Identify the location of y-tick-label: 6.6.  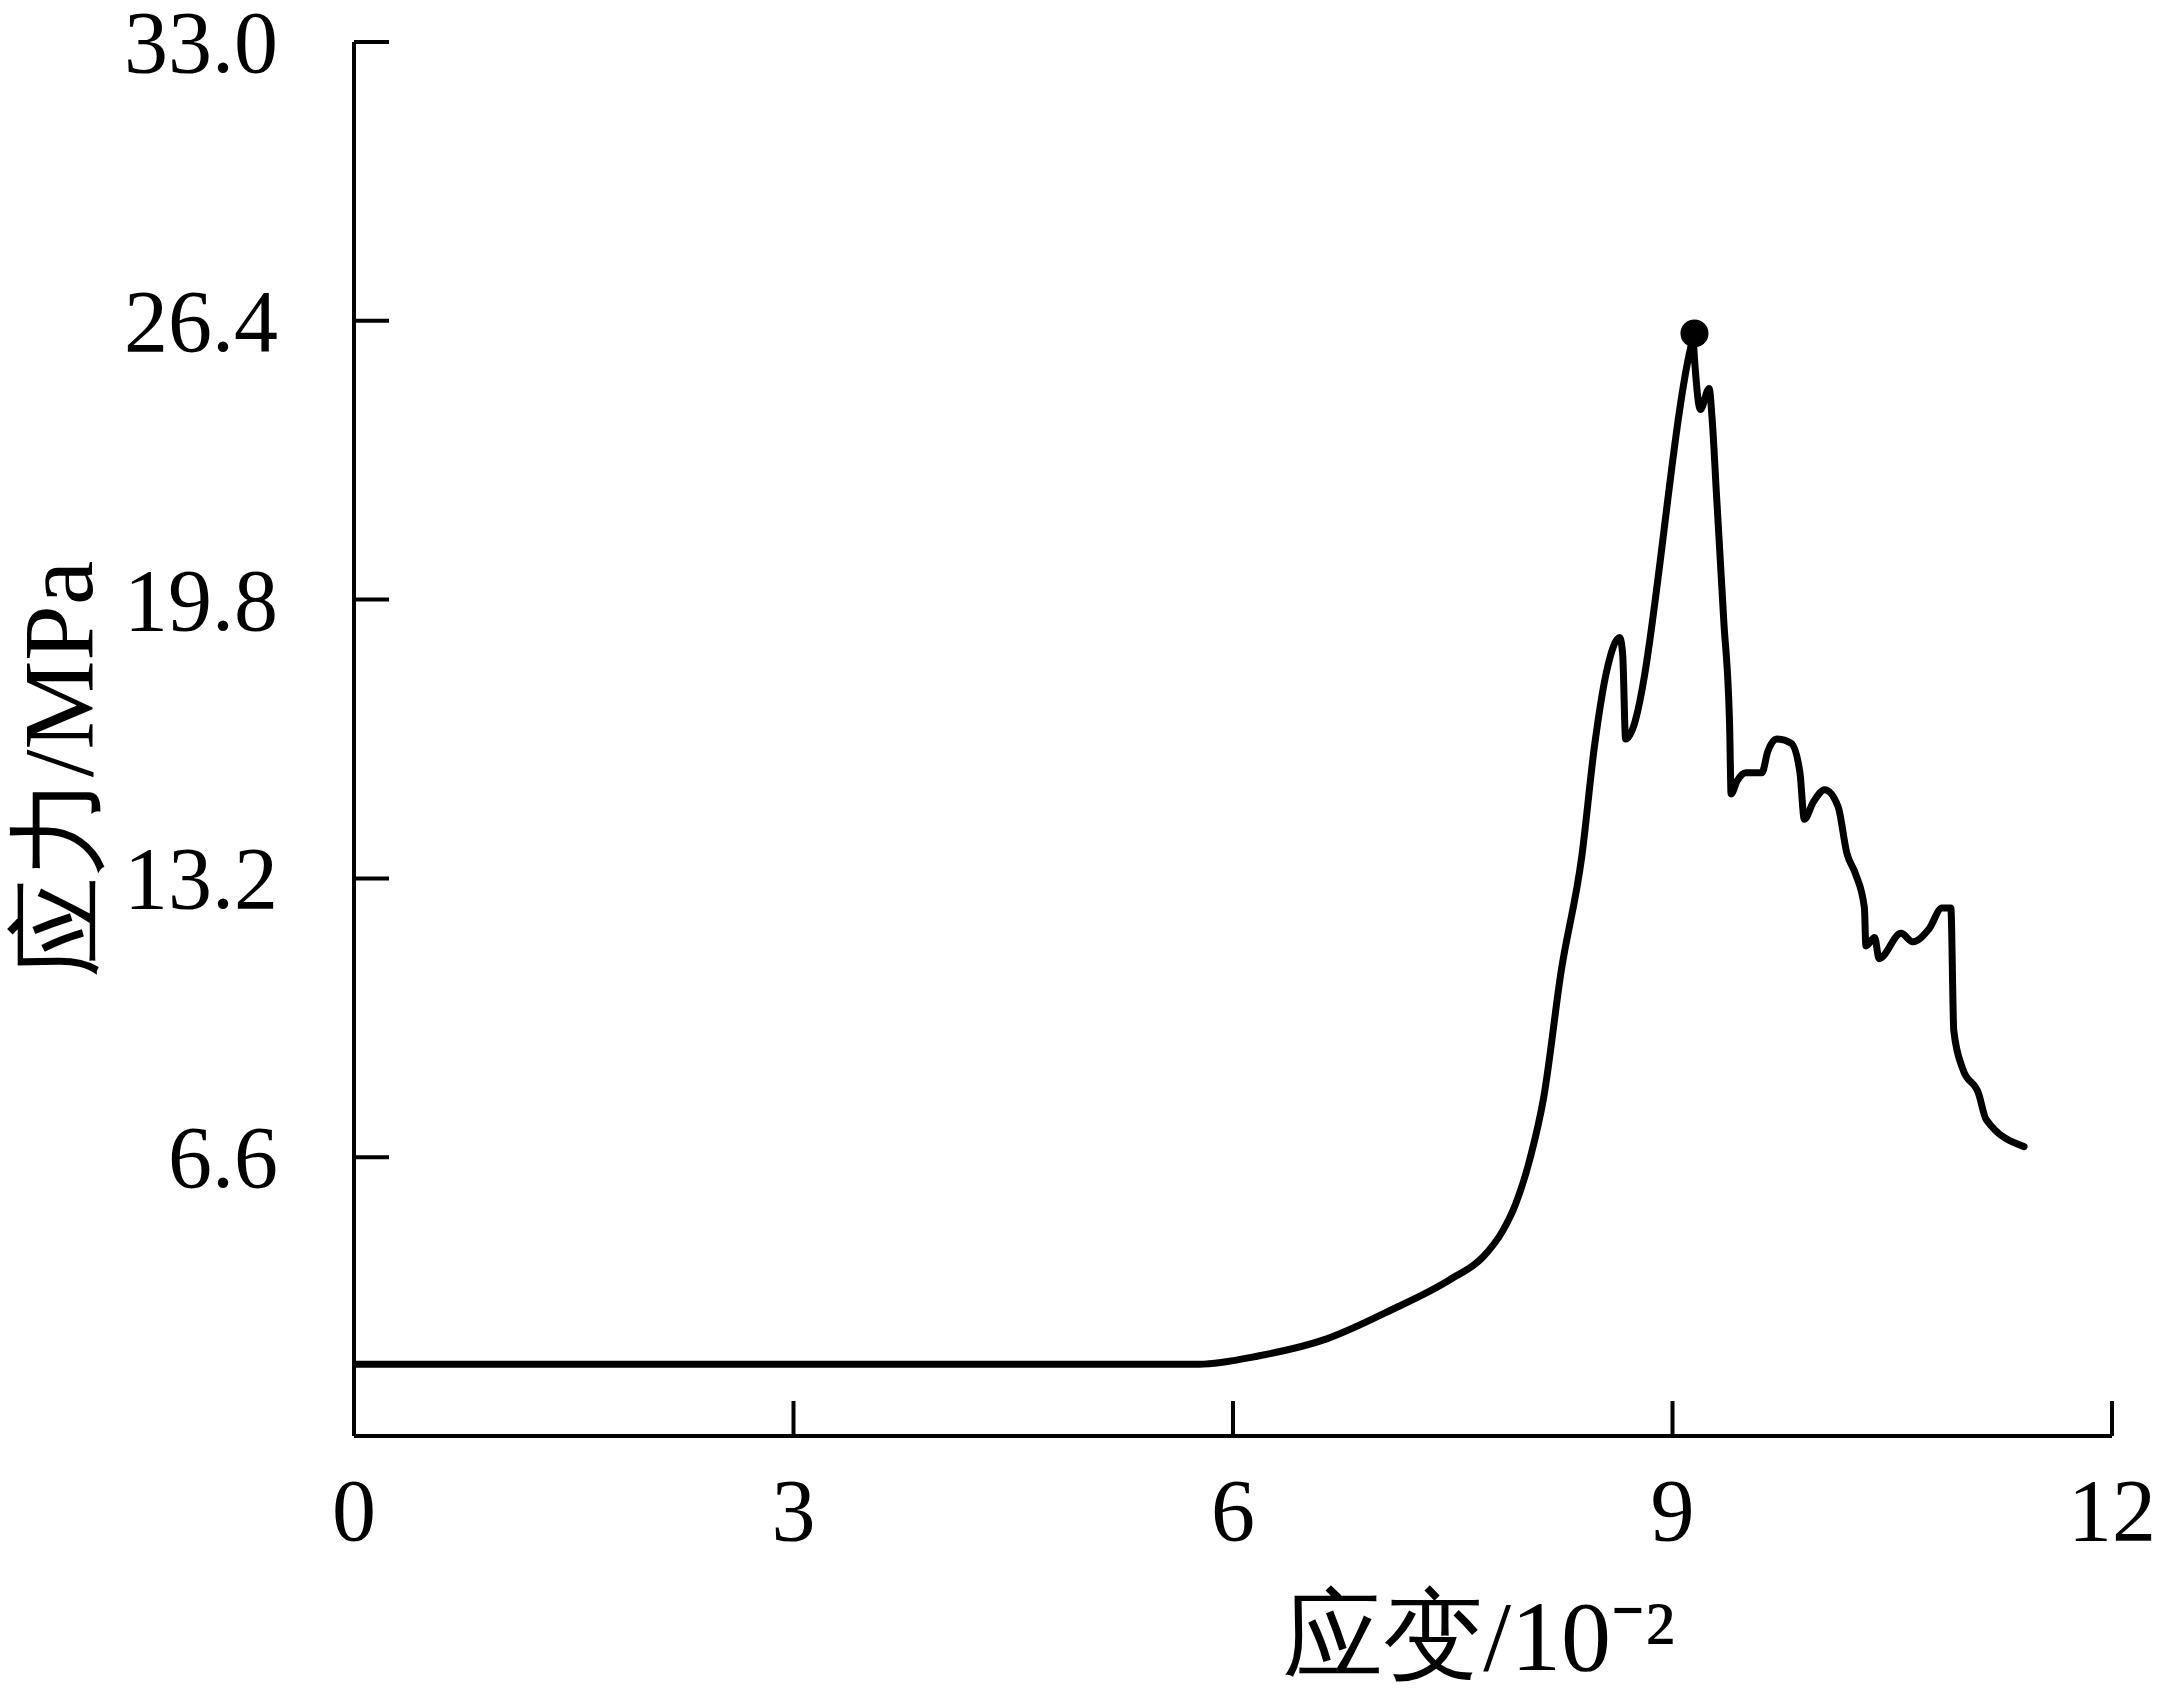
(223, 1158).